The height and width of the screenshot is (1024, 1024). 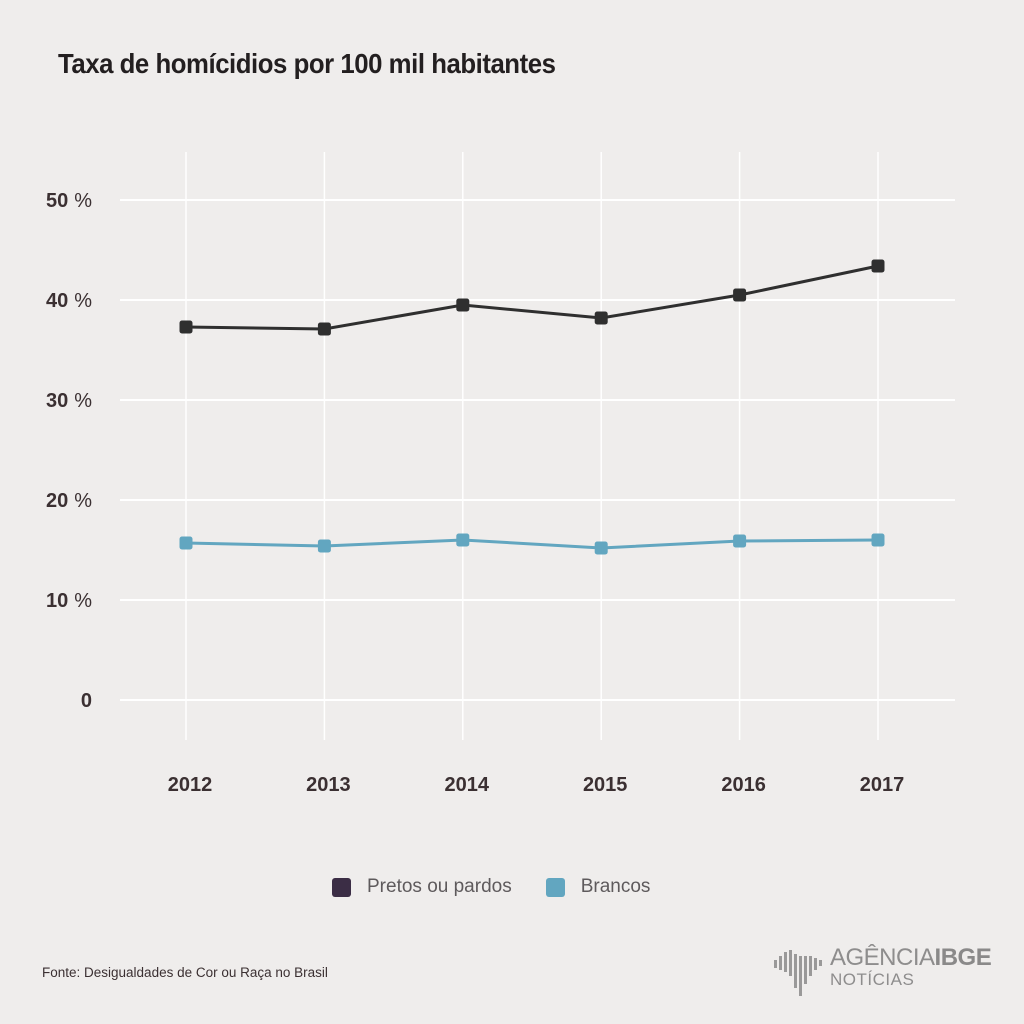 What do you see at coordinates (328, 785) in the screenshot?
I see `x-tick-label: 2013` at bounding box center [328, 785].